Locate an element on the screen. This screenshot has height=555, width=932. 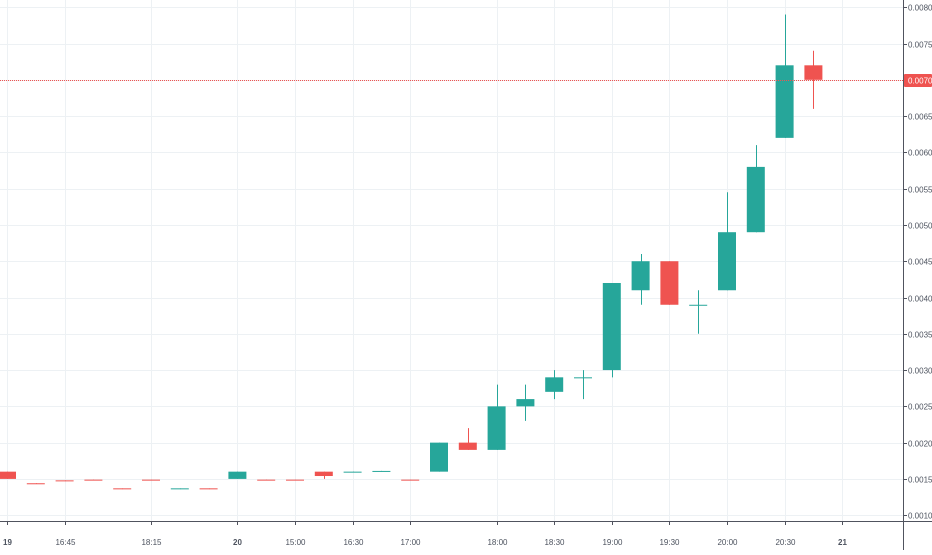
price-tick-label: 0.0050 is located at coordinates (920, 226).